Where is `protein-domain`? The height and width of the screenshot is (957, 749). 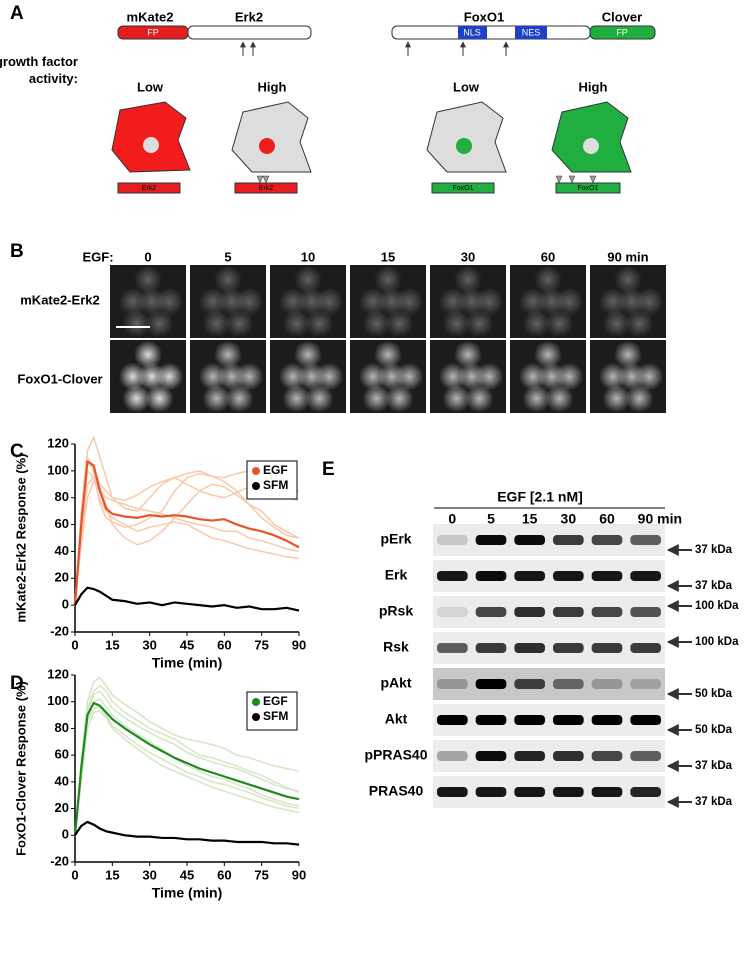 protein-domain is located at coordinates (491, 32).